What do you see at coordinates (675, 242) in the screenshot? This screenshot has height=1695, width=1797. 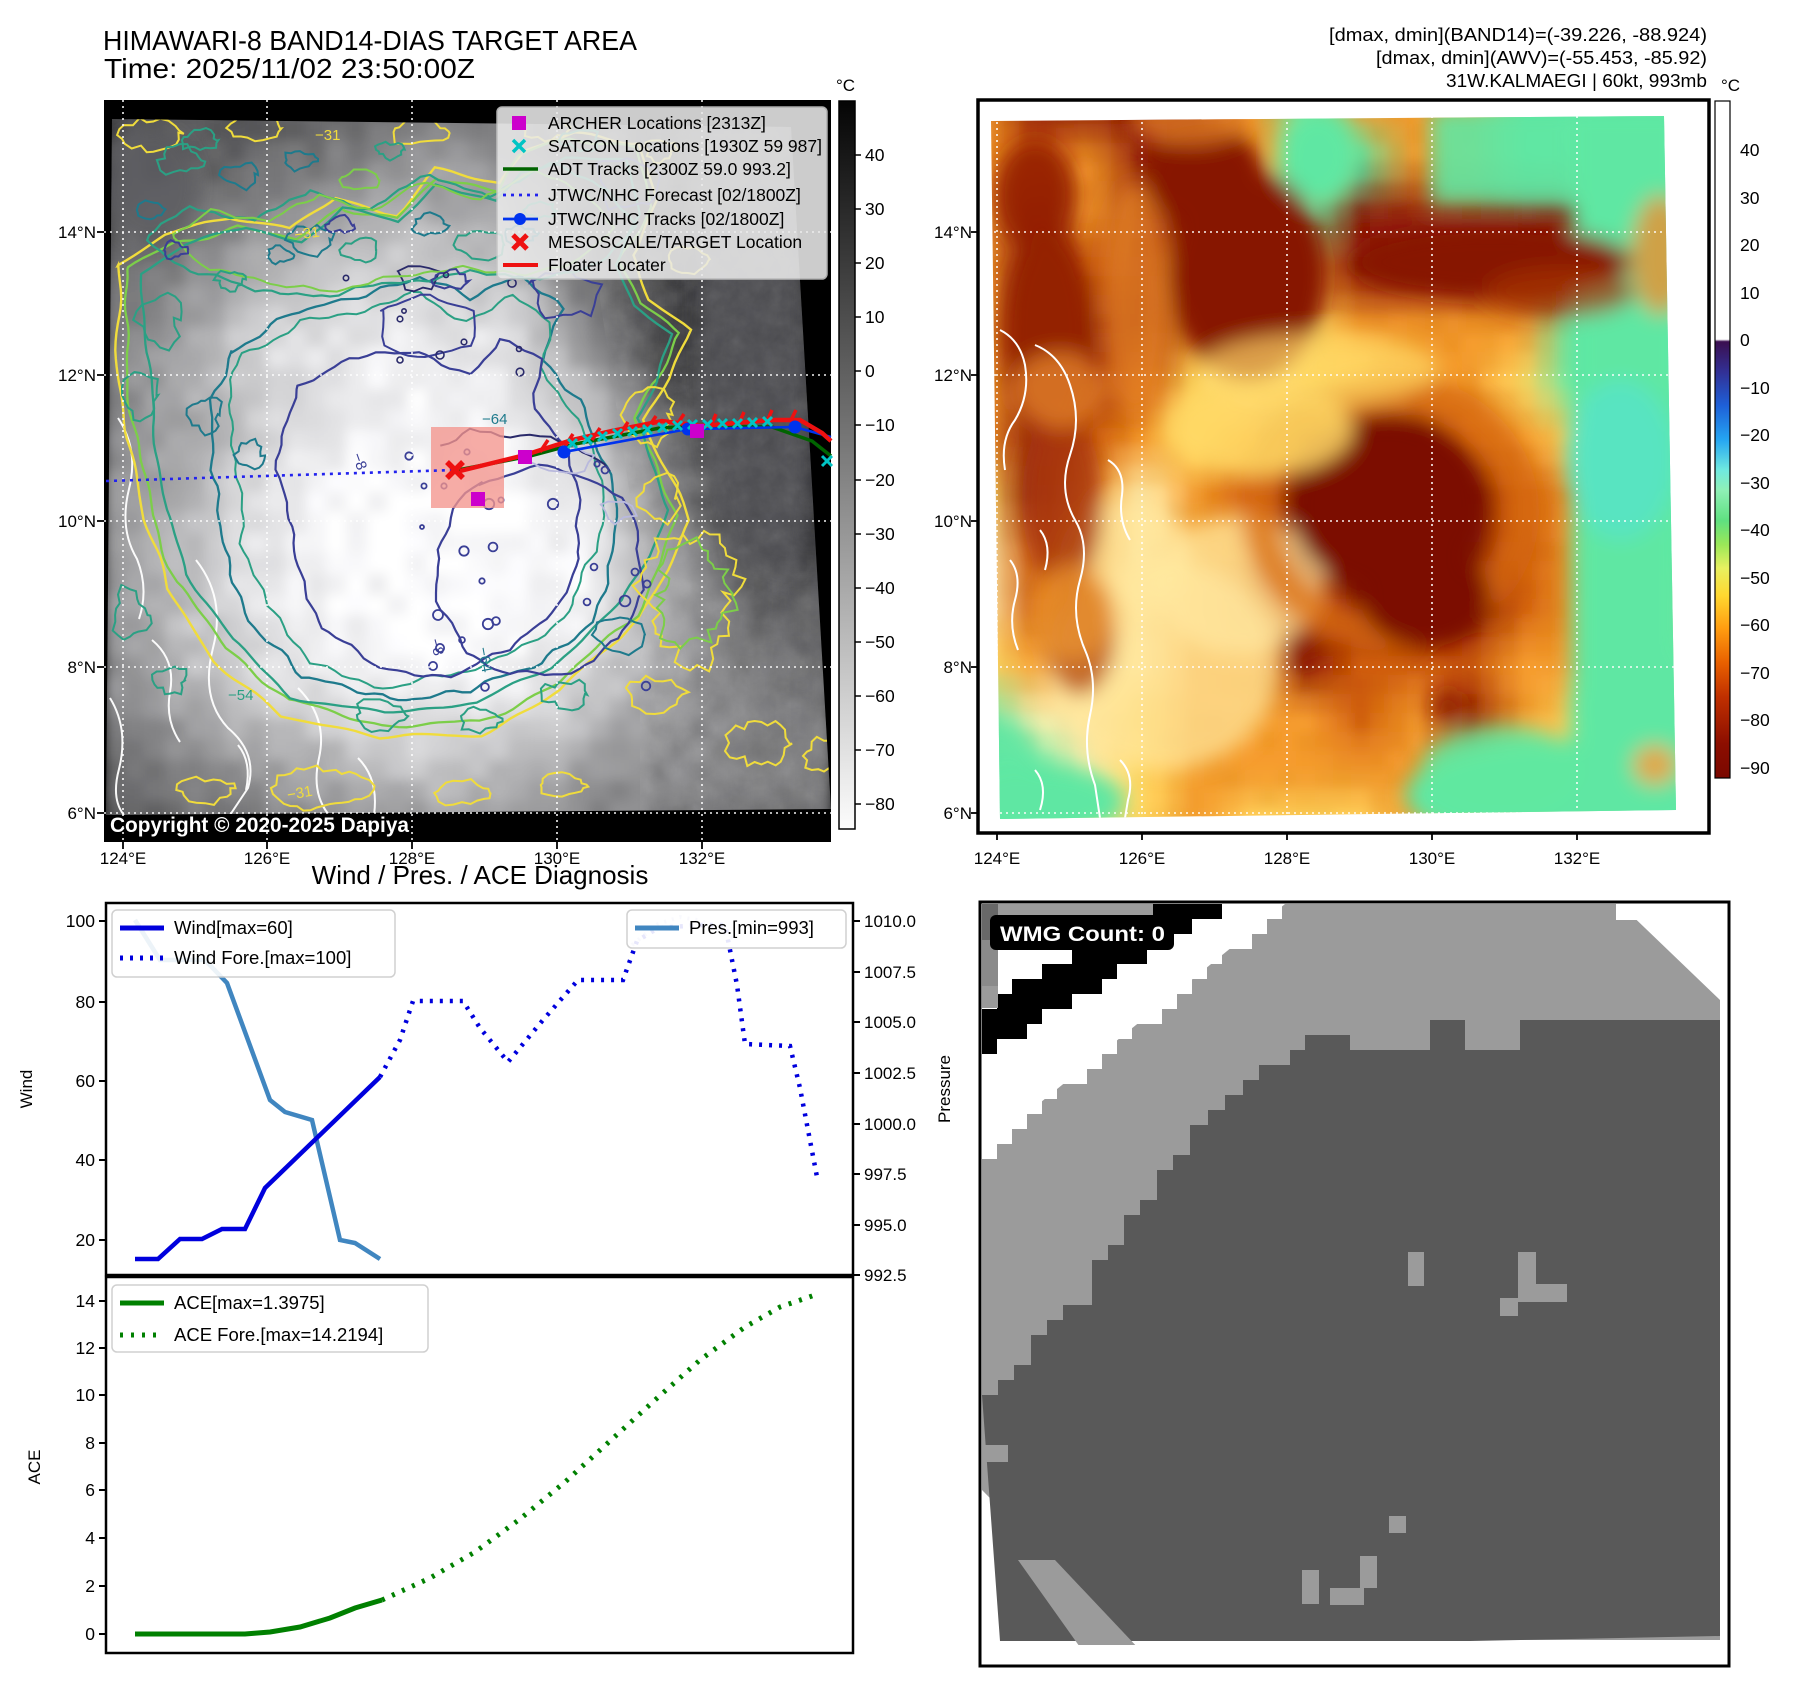 I see `svg-text: MESOSCALE/TARGET Location` at bounding box center [675, 242].